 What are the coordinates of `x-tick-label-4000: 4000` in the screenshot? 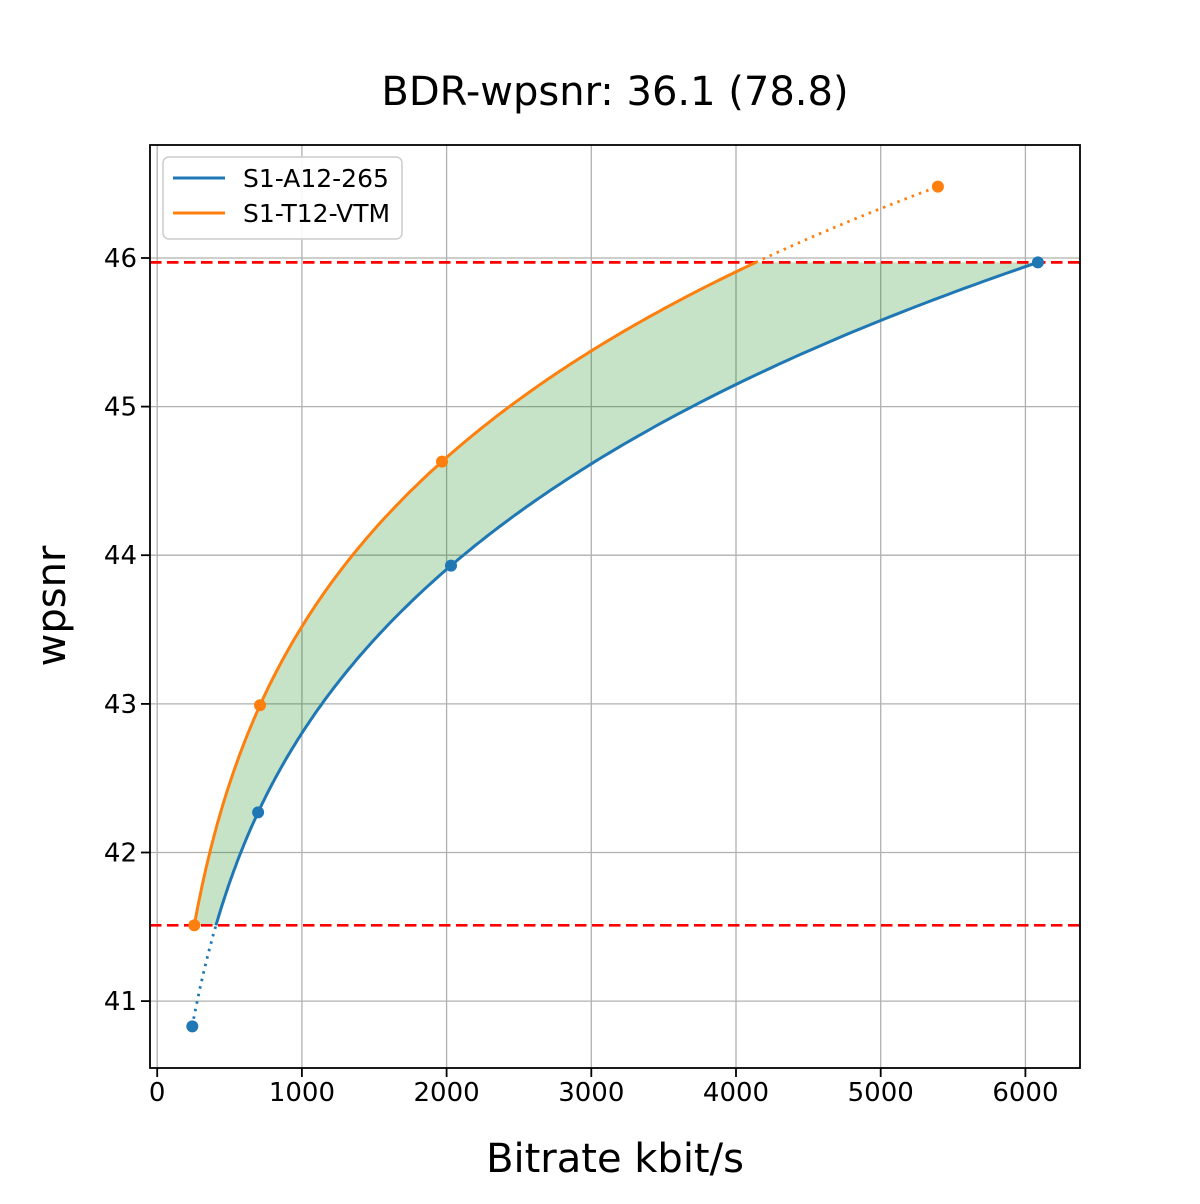 It's located at (736, 1093).